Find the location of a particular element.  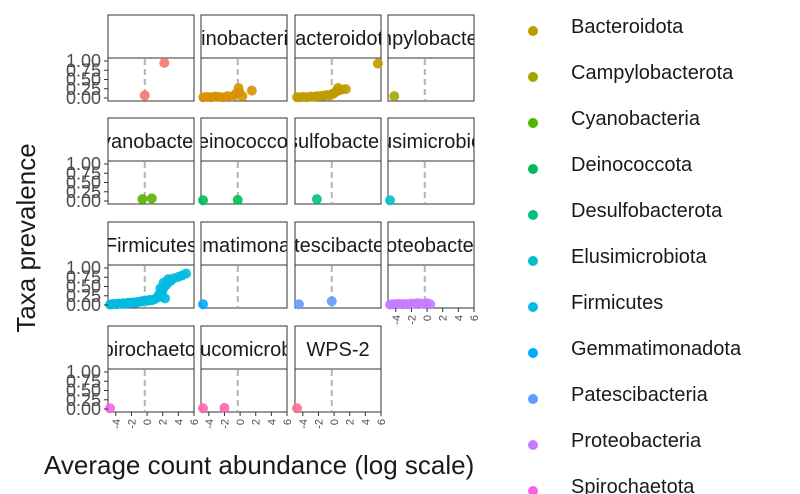

legend-item-deinococcota: Deinococcota is located at coordinates (661, 173).